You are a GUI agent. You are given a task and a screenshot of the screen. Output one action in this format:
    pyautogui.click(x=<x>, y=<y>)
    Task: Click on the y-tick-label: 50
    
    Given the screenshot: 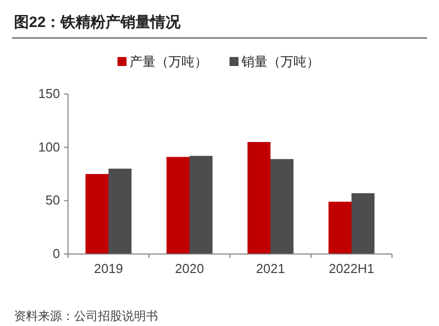 What is the action you would take?
    pyautogui.click(x=53, y=200)
    